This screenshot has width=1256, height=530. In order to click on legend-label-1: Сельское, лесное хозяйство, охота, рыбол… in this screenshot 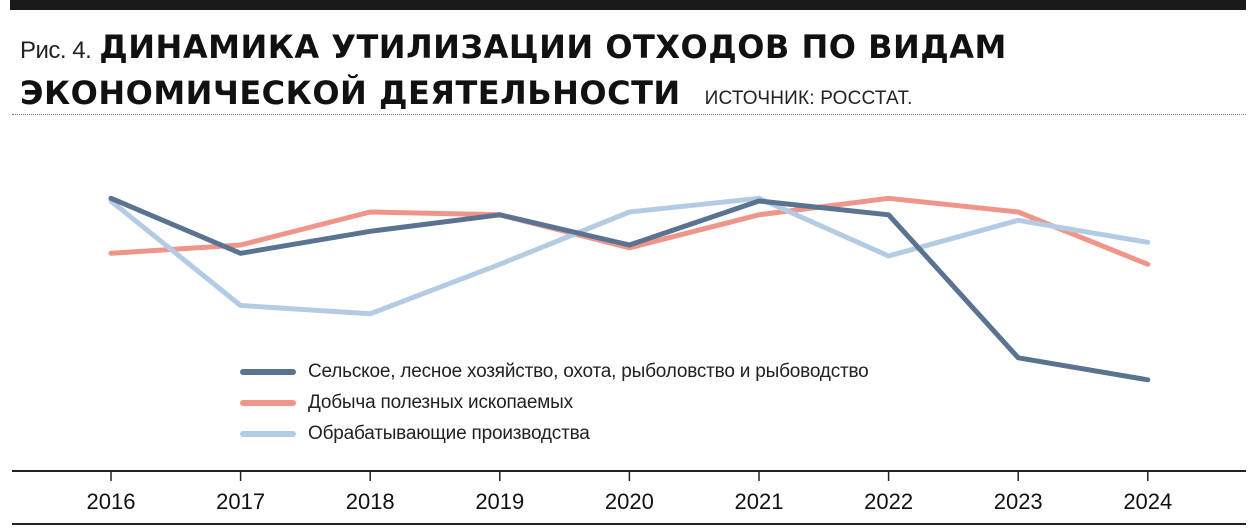, I will do `click(588, 371)`.